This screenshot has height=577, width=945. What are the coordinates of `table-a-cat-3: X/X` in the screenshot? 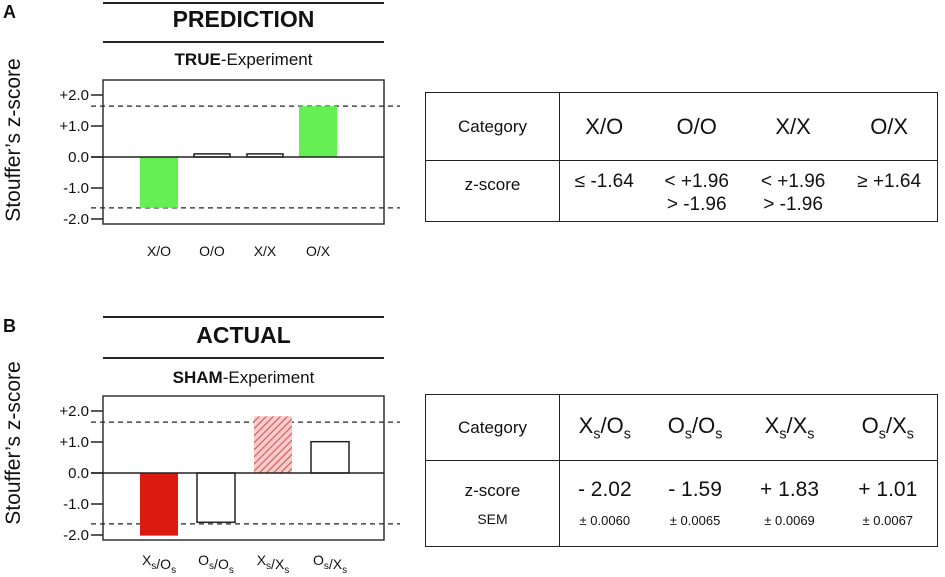 It's located at (793, 126).